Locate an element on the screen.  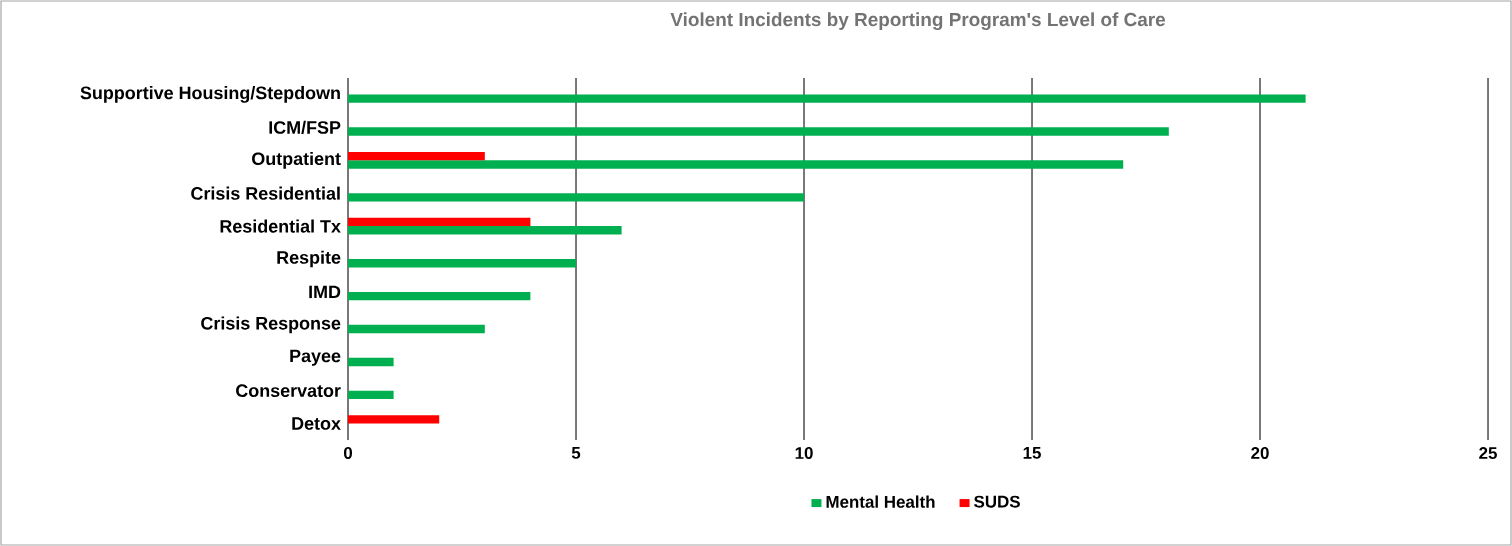
y-tick-label: Residential Tx is located at coordinates (280, 226).